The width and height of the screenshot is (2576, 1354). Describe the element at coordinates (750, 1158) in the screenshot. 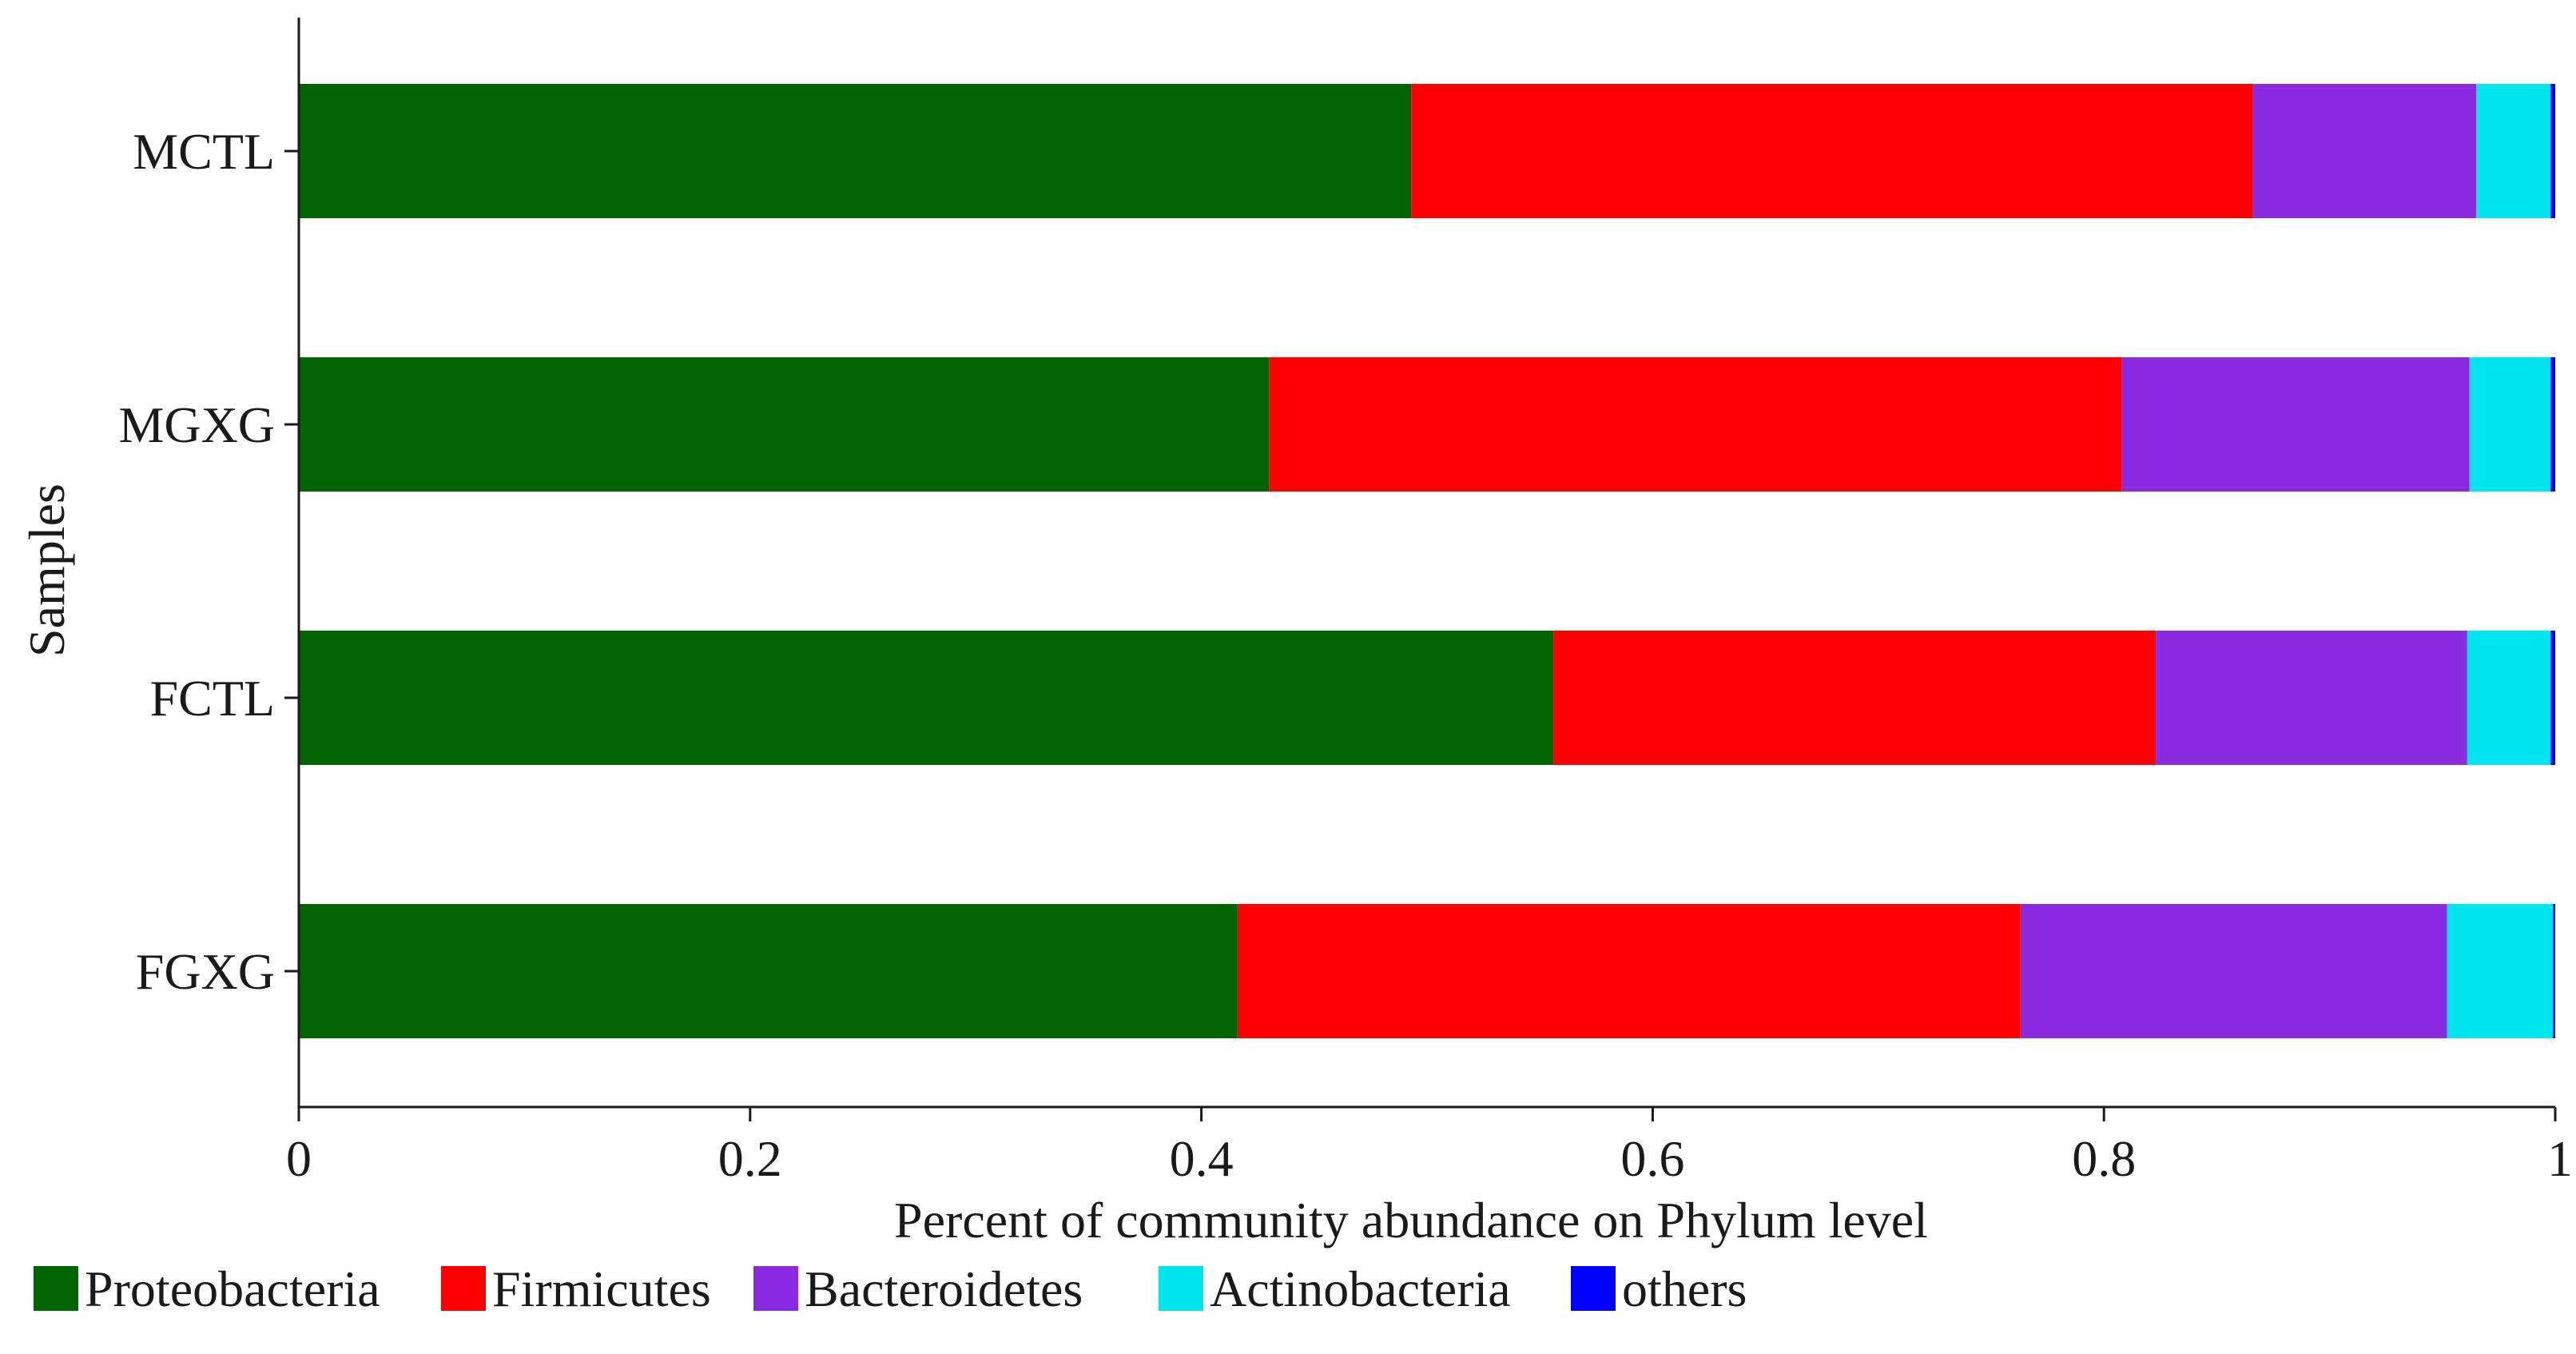

I see `x-tick-label: 0.2` at that location.